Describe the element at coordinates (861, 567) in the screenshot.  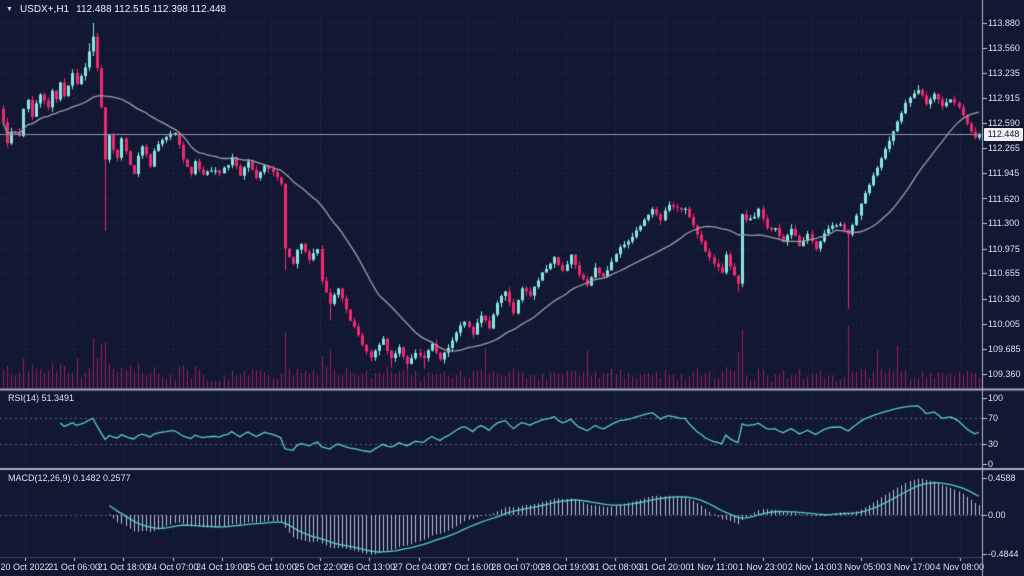
I see `time-tick-label: 3 Nov 05:00` at that location.